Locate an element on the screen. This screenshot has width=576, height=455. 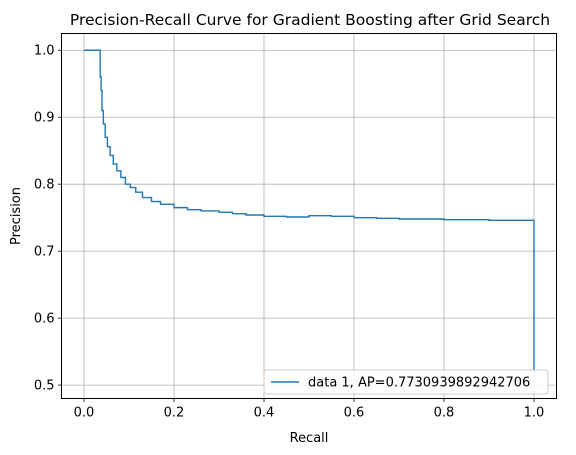
y-tick-label: 0.6 is located at coordinates (44, 319).